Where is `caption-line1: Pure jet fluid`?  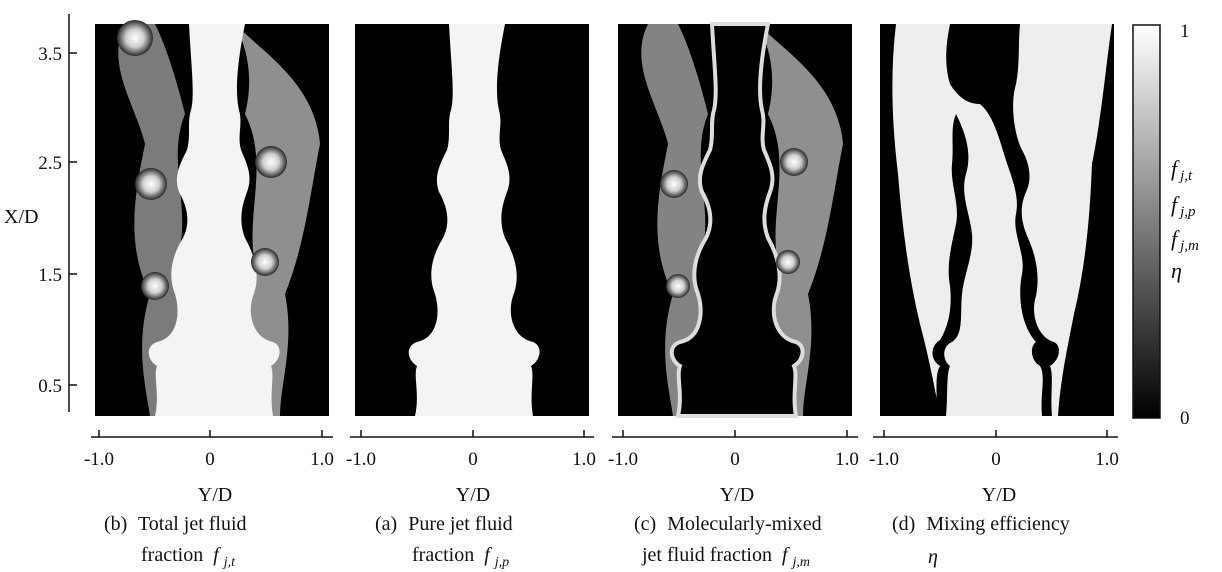
caption-line1: Pure jet fluid is located at coordinates (460, 524).